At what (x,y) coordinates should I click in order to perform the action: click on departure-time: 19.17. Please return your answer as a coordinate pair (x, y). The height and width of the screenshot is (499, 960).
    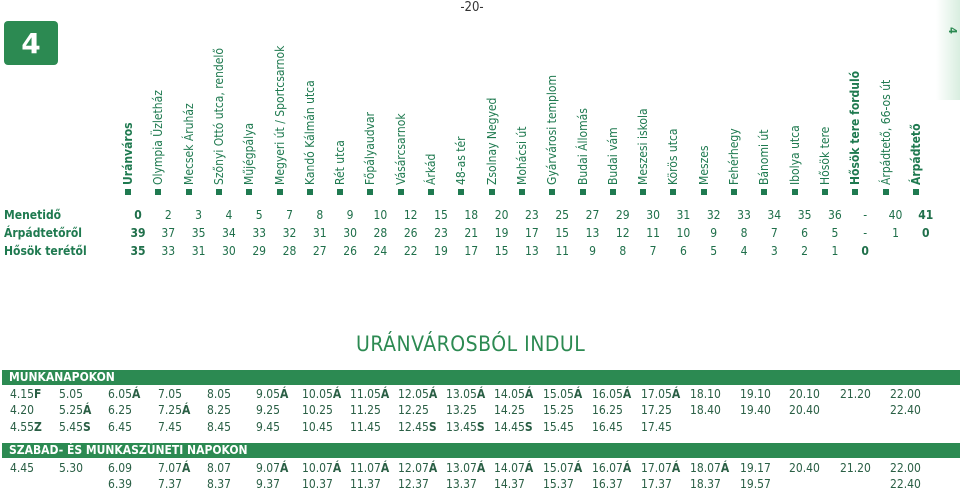
    Looking at the image, I should click on (755, 468).